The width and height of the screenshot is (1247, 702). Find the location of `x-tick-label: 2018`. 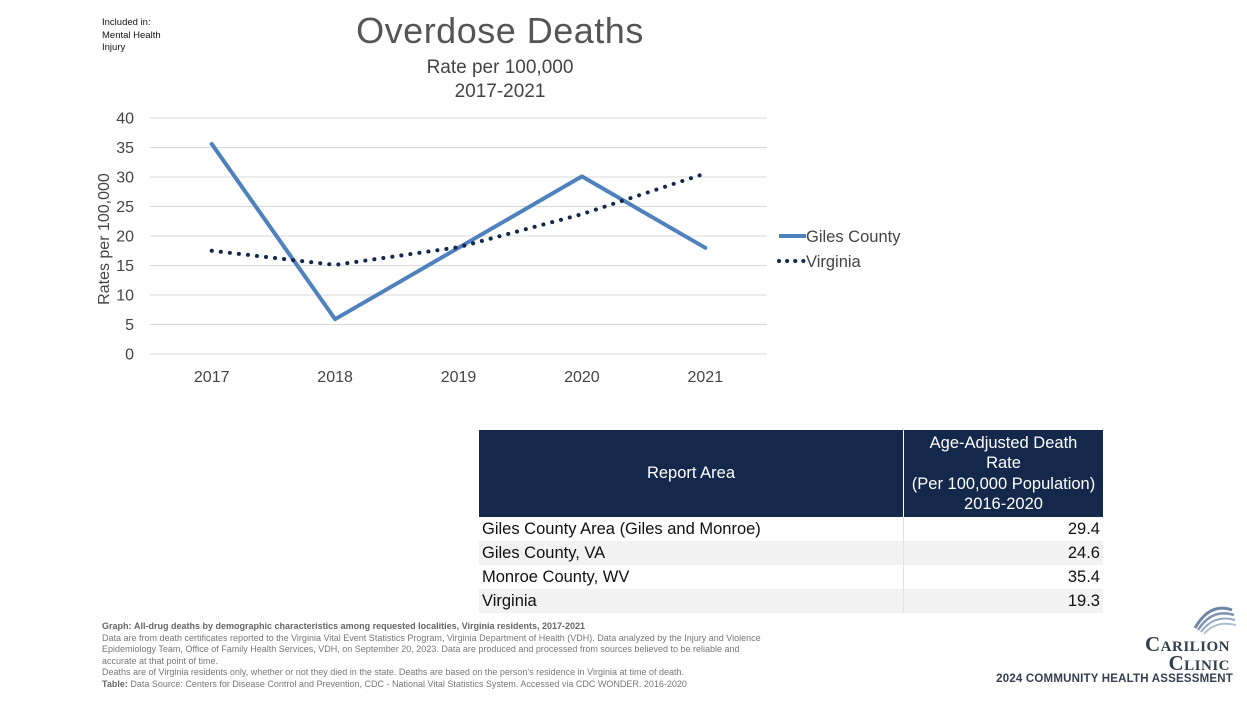

x-tick-label: 2018 is located at coordinates (335, 377).